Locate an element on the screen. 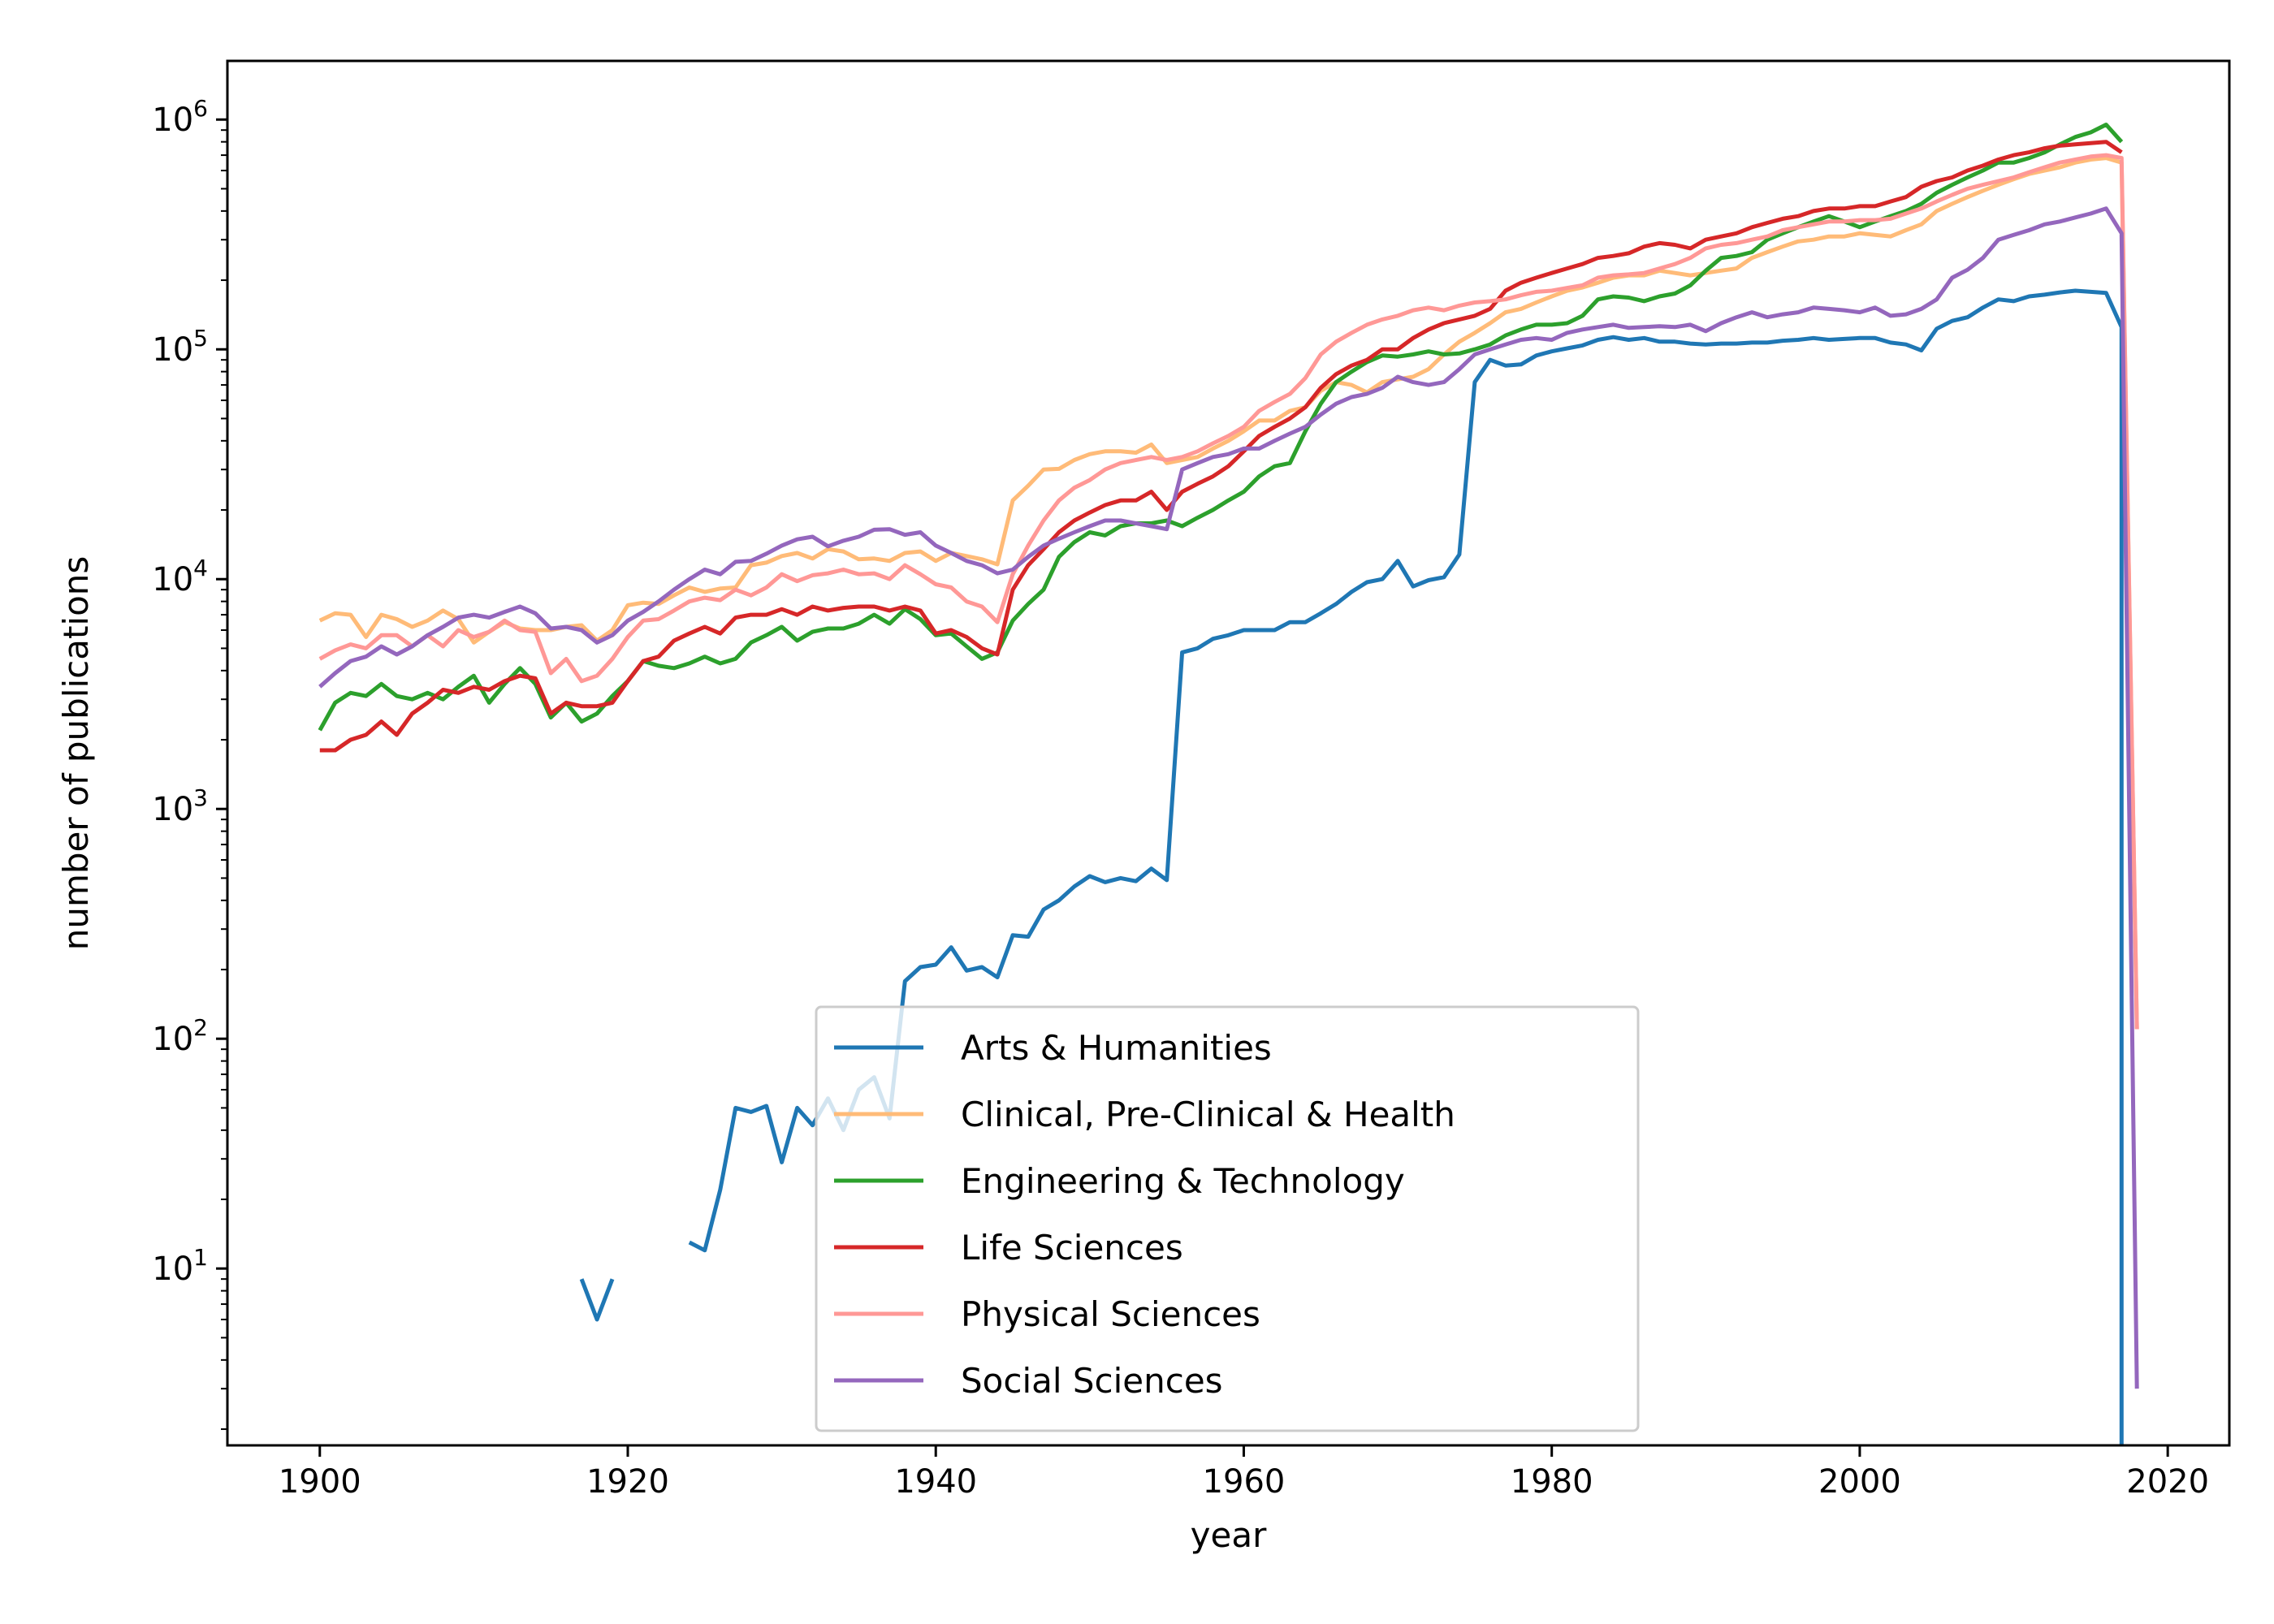  legend-label: Arts & Humanities is located at coordinates (1116, 1048).